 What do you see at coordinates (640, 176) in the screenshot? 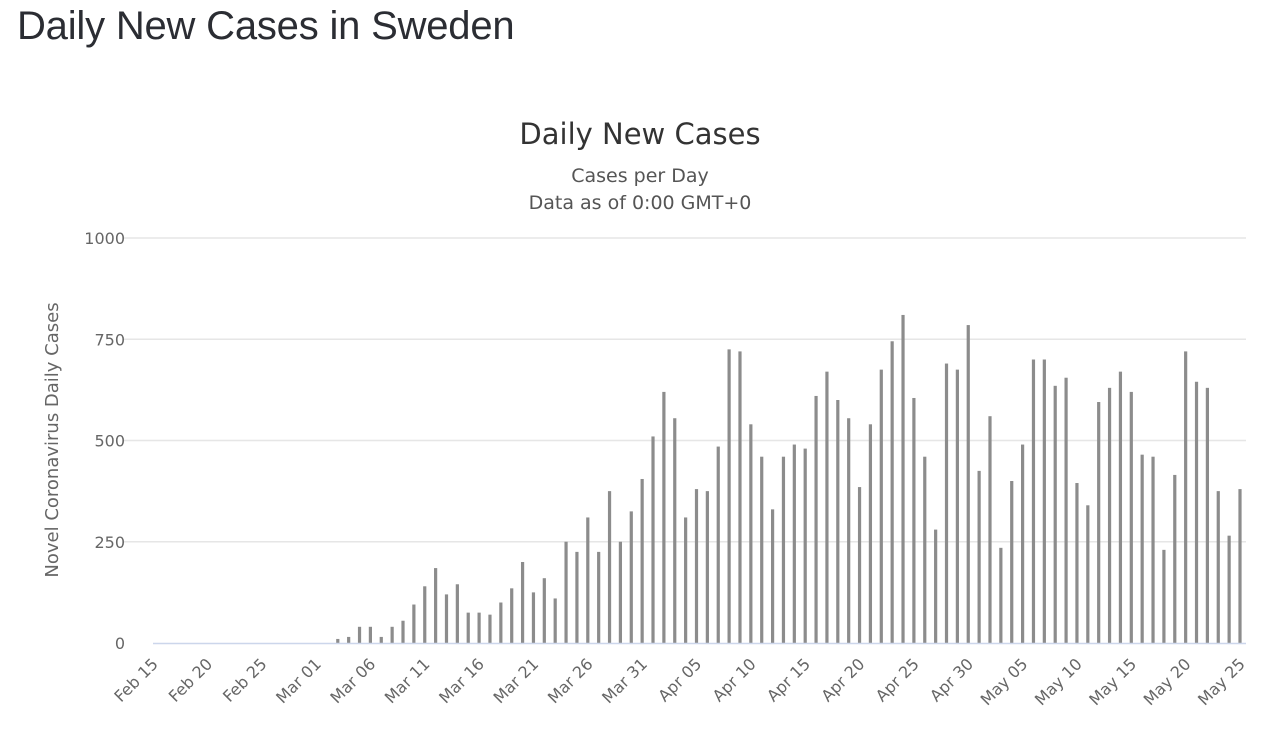
I see `chart-subtitle: Cases per Day` at bounding box center [640, 176].